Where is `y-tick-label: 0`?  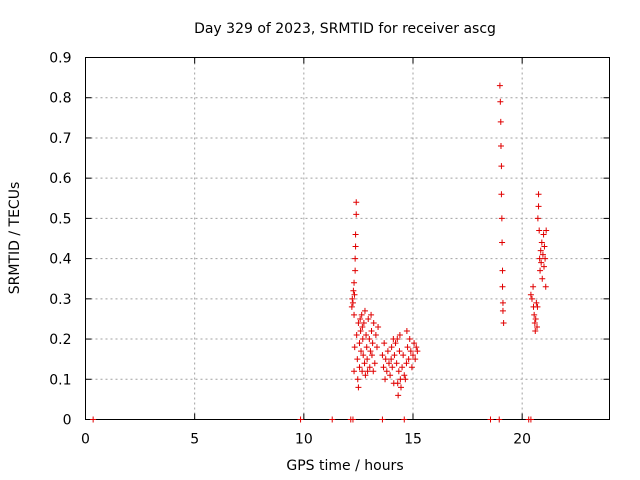
y-tick-label: 0 is located at coordinates (67, 421).